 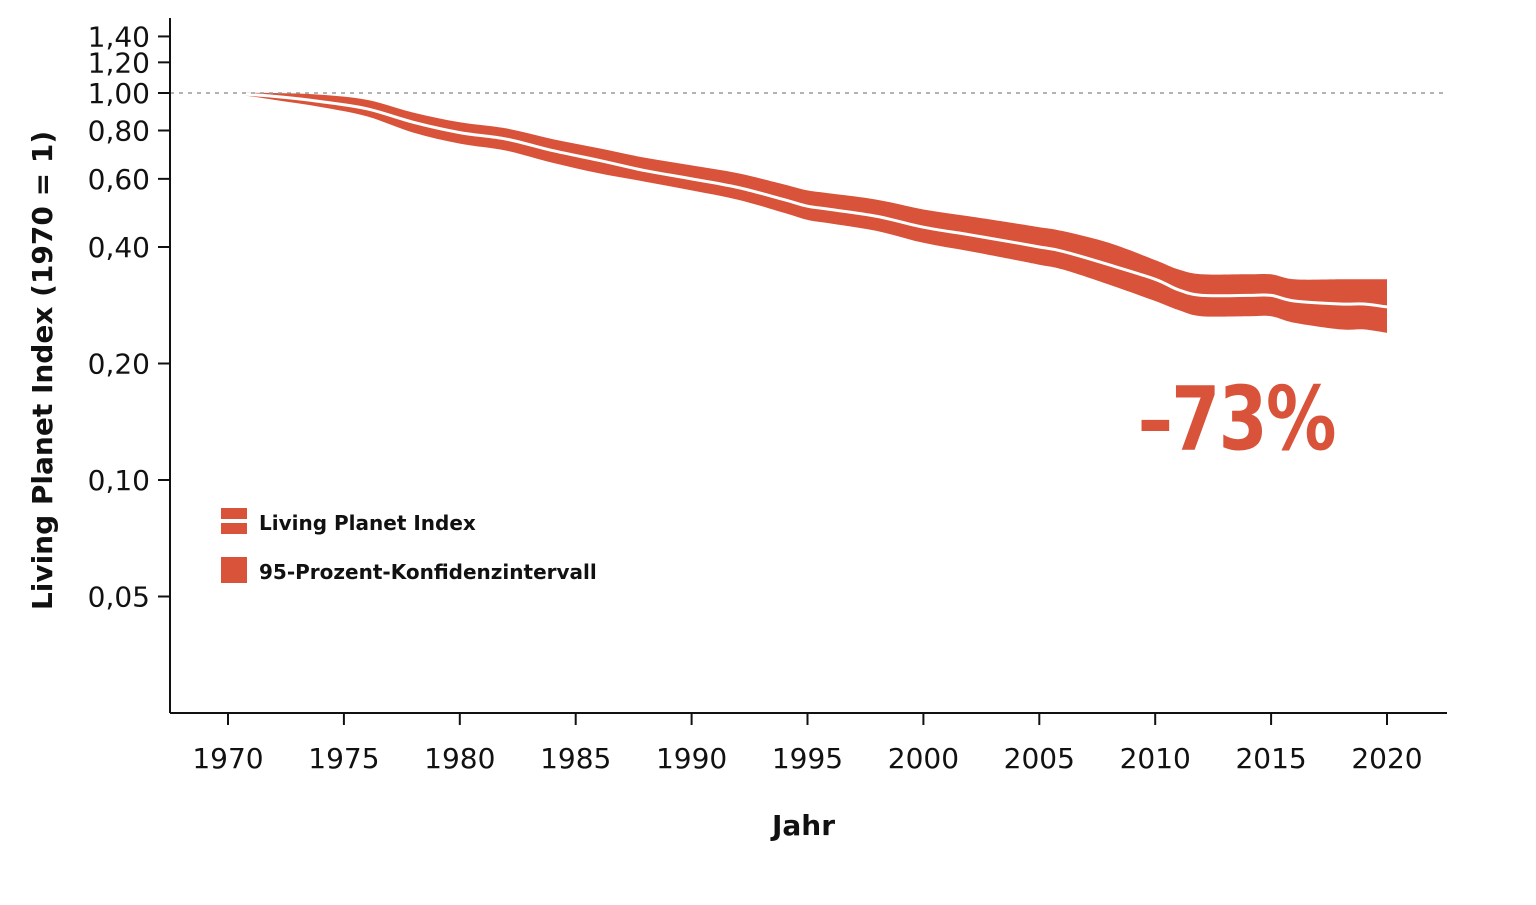 What do you see at coordinates (129, 317) in the screenshot?
I see `y-axis-ticks: 0,05 0,10 0,20 0,40 0,60 0,80 1,001,201,40` at bounding box center [129, 317].